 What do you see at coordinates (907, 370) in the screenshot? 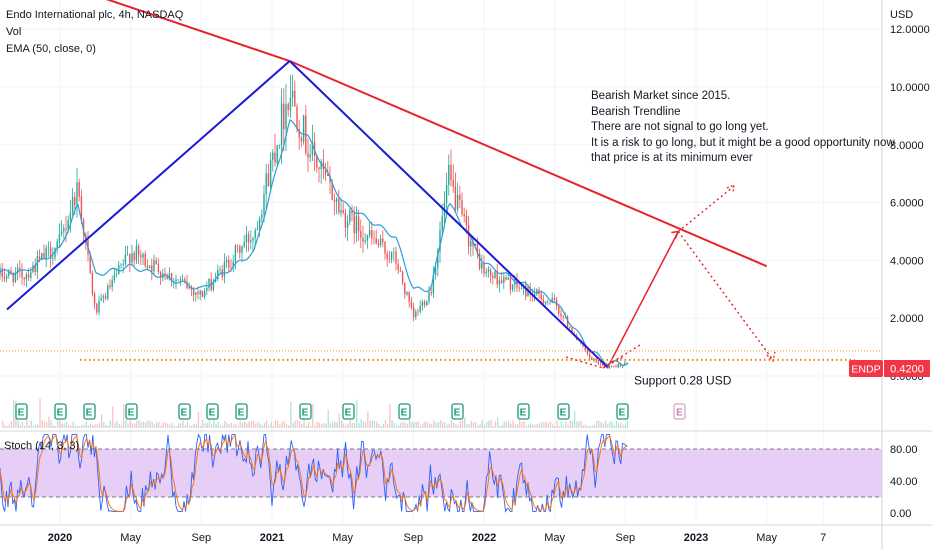
I see `price-value: 0.4200` at bounding box center [907, 370].